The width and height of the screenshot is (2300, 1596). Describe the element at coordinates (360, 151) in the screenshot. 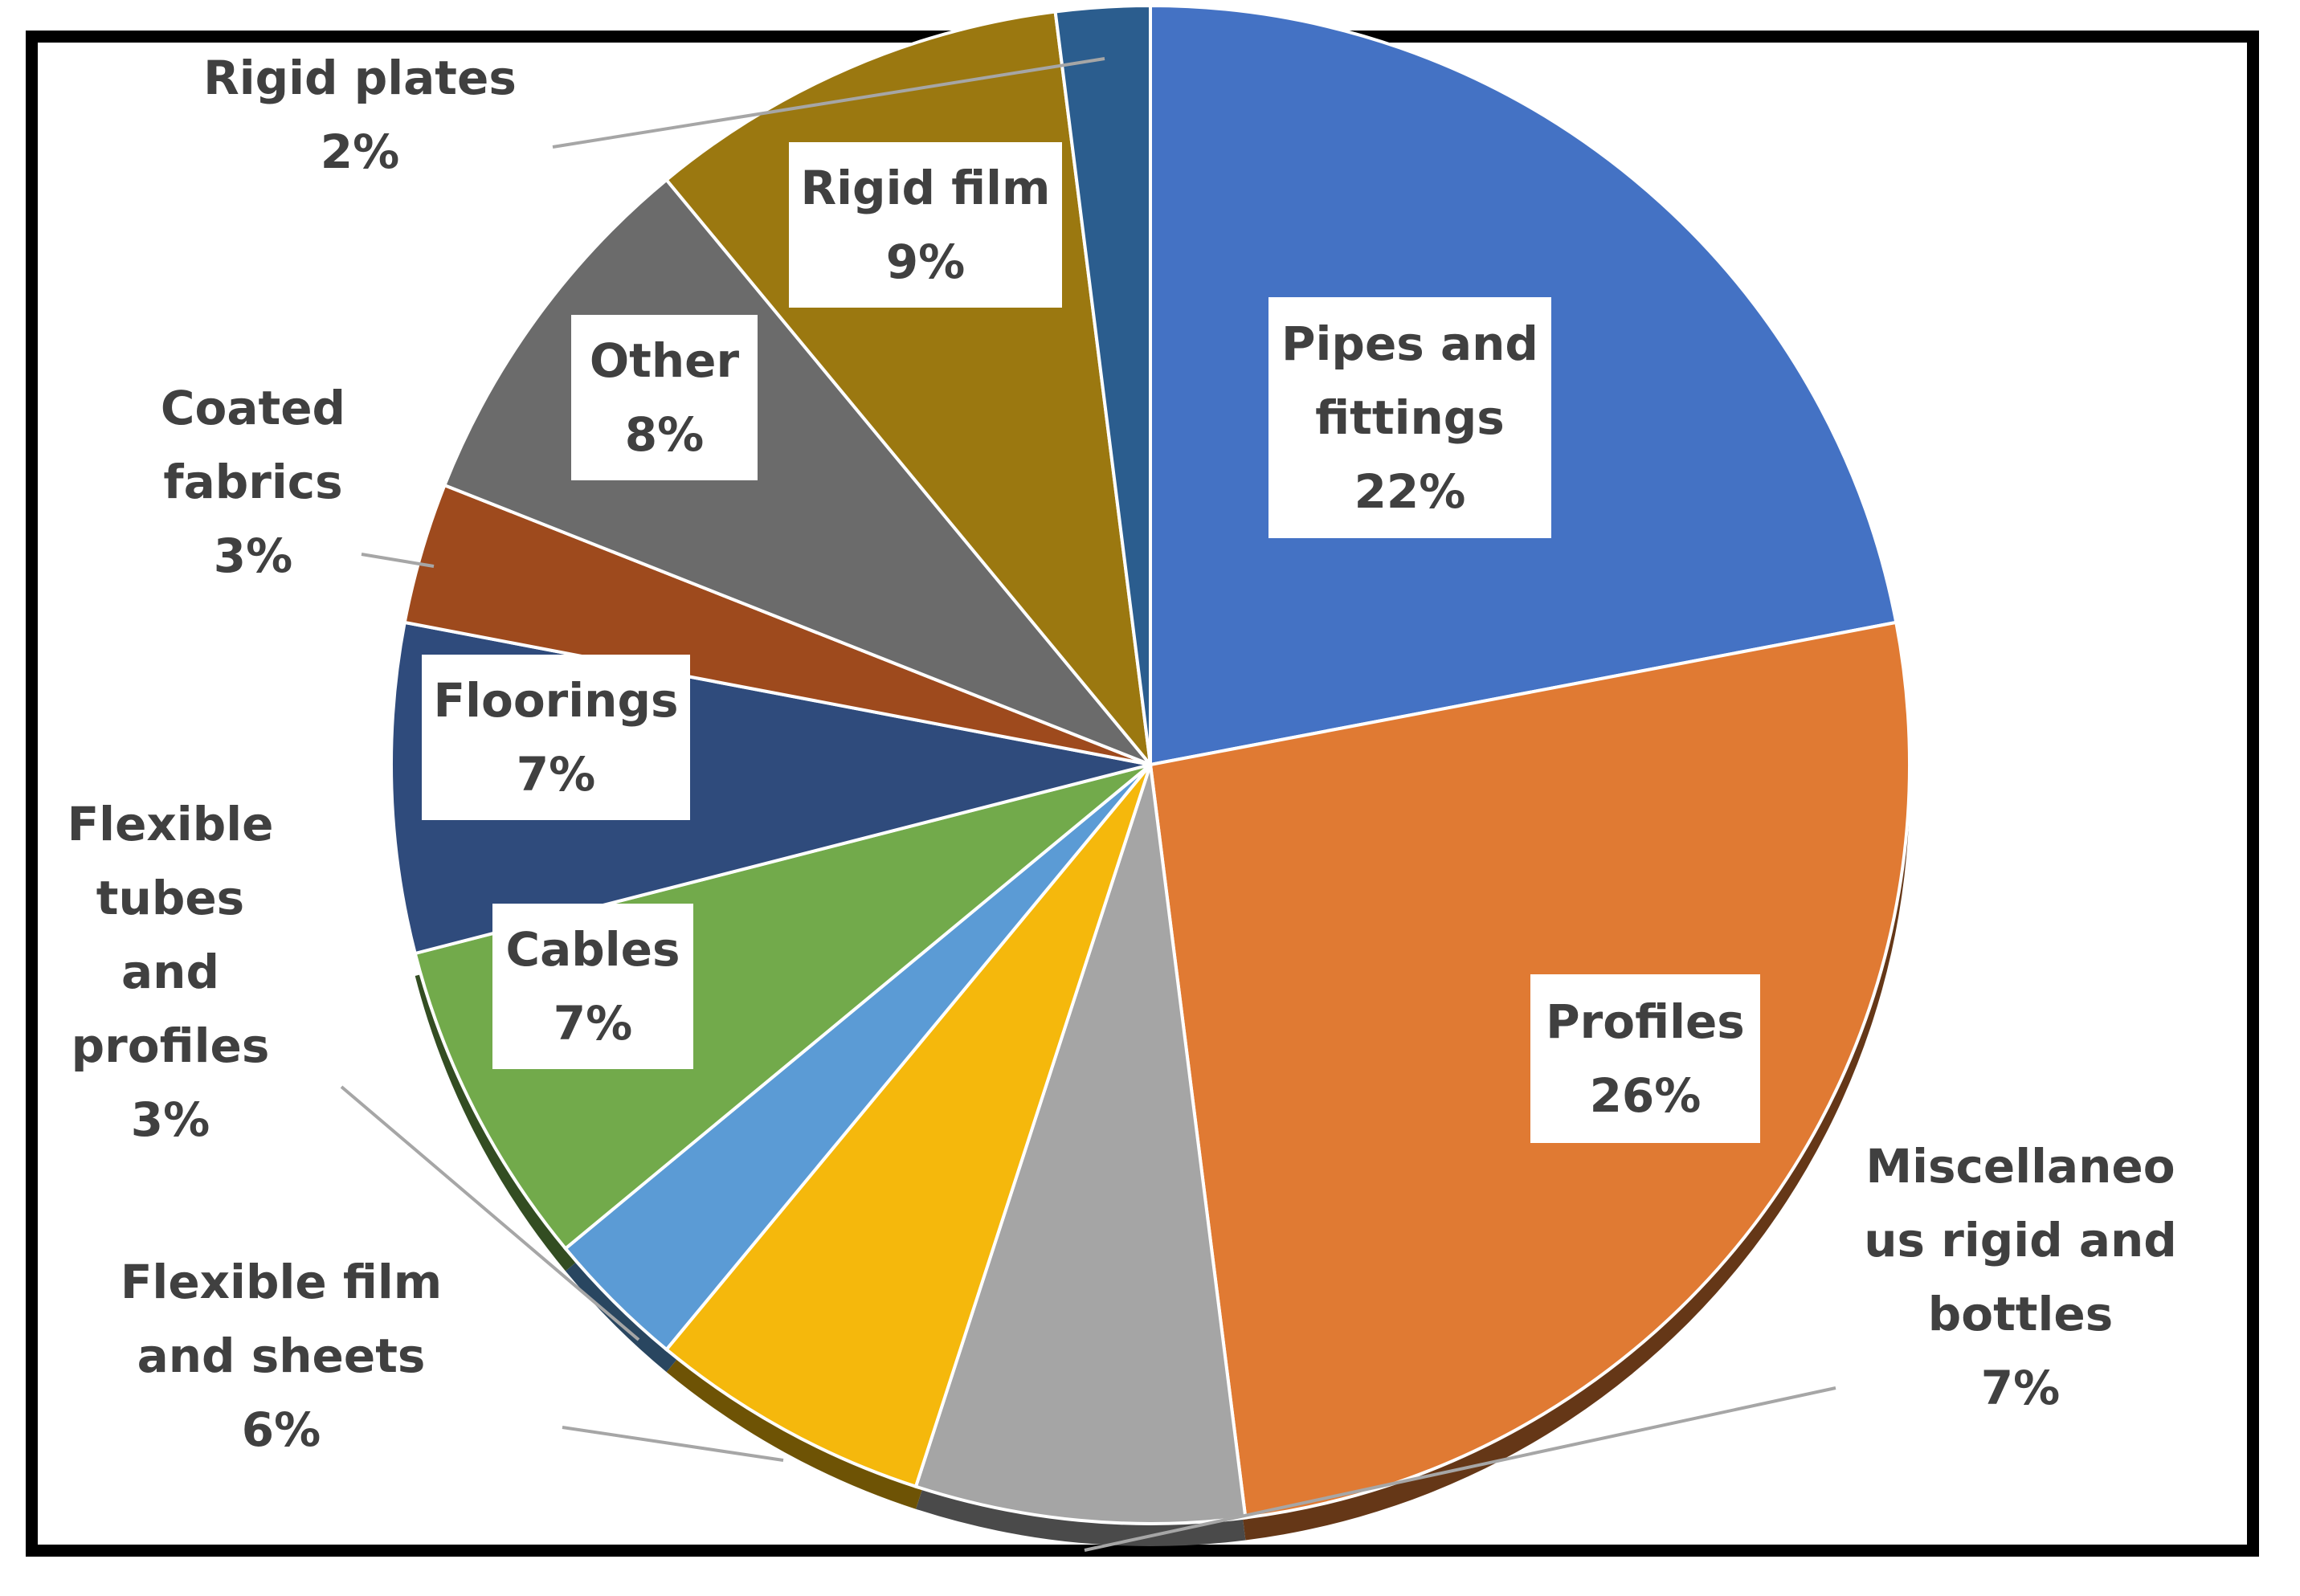

I see `label-percent: 2%` at that location.